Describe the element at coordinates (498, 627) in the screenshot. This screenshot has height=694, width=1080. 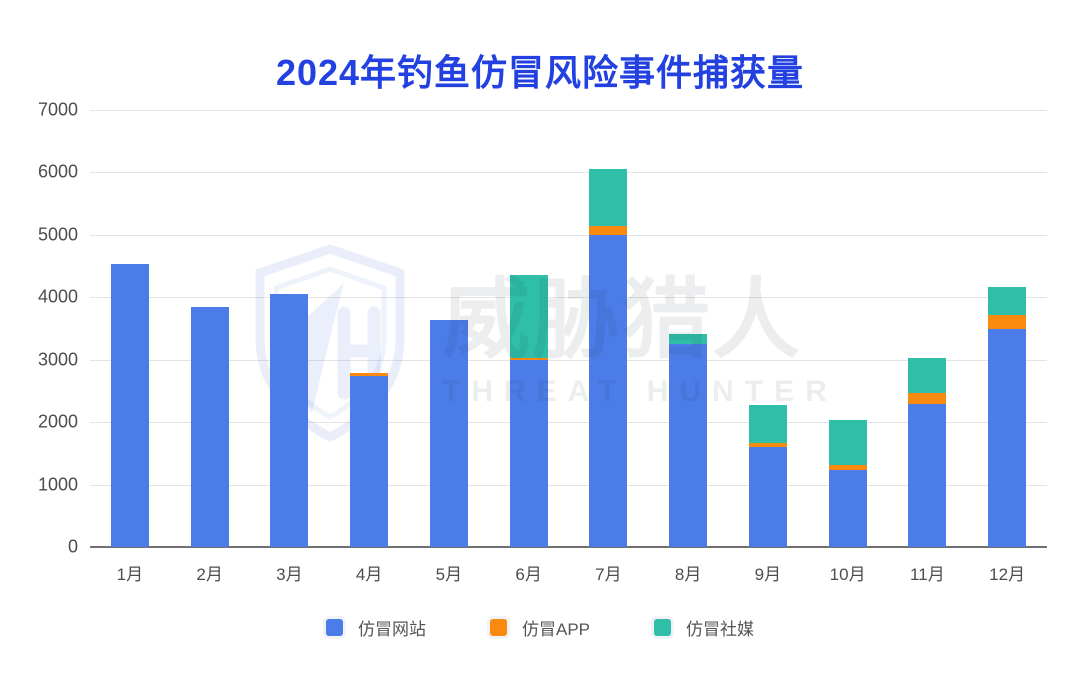
I see `legend-swatch-app` at that location.